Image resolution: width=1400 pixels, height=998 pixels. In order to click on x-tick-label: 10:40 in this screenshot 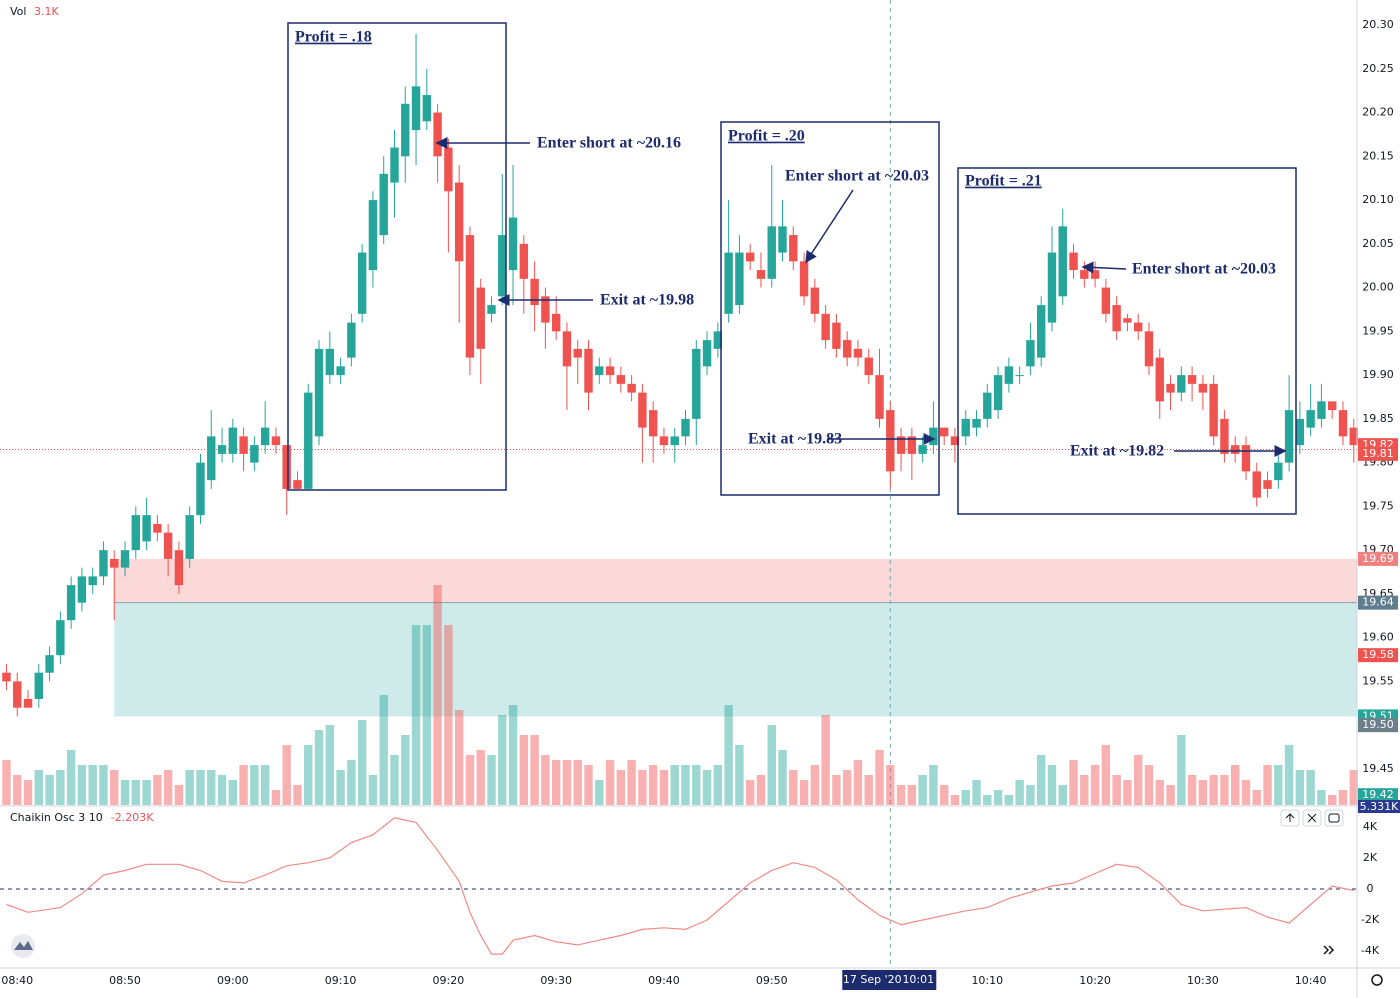, I will do `click(1311, 980)`.